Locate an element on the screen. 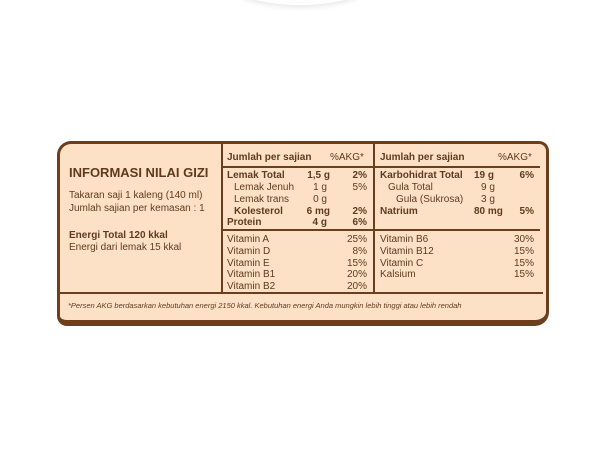 This screenshot has width=600, height=450. serving-size: Takaran saji 1 kaleng (140 ml) is located at coordinates (136, 195).